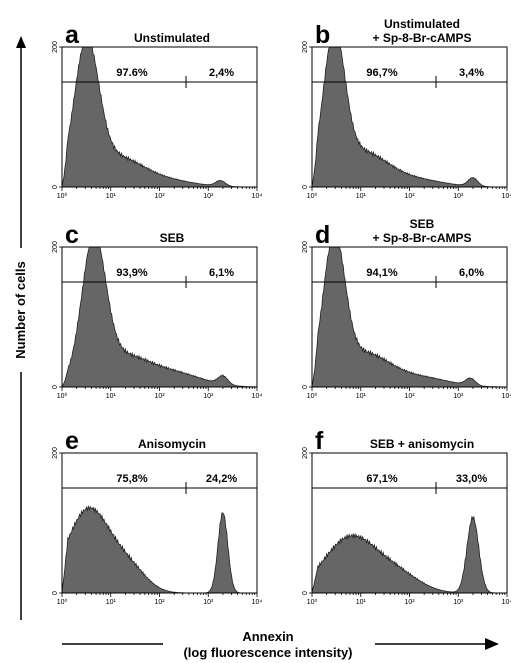 This screenshot has width=511, height=663. What do you see at coordinates (131, 479) in the screenshot?
I see `gate-label-left: 75,8%` at bounding box center [131, 479].